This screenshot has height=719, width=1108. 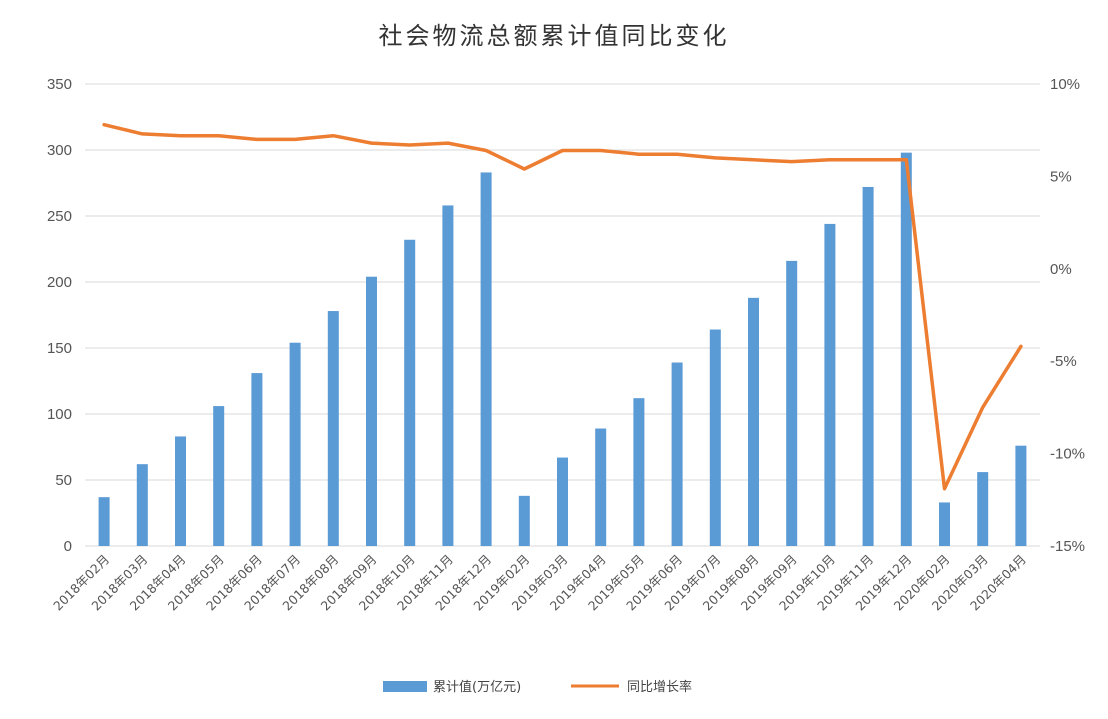 I want to click on right-tick-label: 10%, so click(x=1065, y=84).